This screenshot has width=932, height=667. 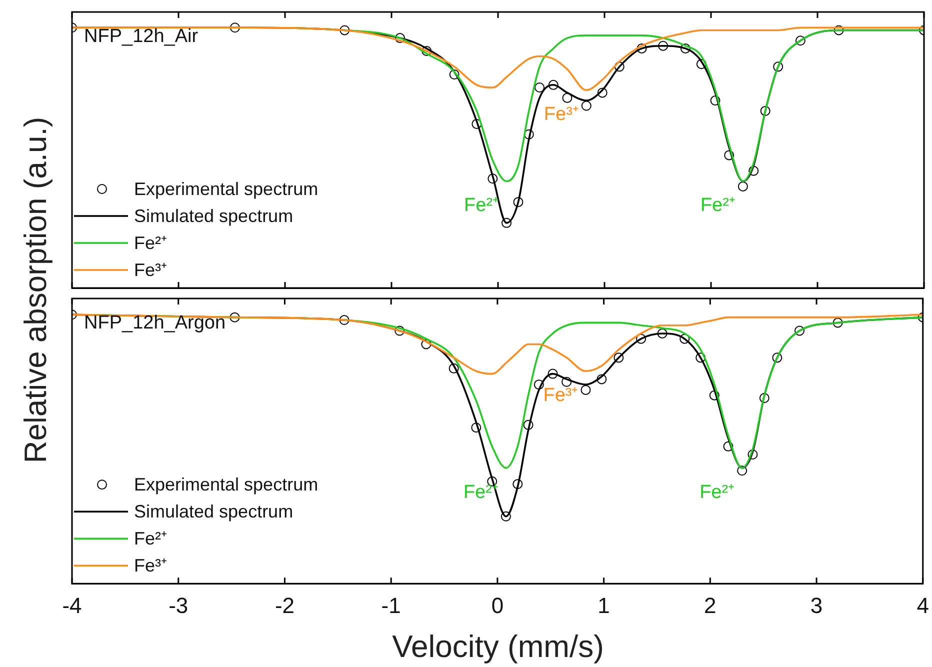 What do you see at coordinates (155, 323) in the screenshot?
I see `chart-title: NFP_12h_Argon` at bounding box center [155, 323].